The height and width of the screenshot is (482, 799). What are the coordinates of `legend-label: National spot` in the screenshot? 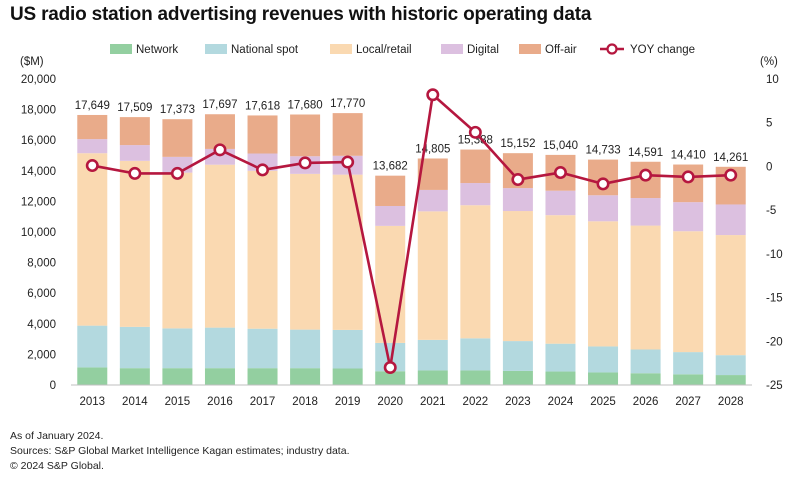 It's located at (265, 50).